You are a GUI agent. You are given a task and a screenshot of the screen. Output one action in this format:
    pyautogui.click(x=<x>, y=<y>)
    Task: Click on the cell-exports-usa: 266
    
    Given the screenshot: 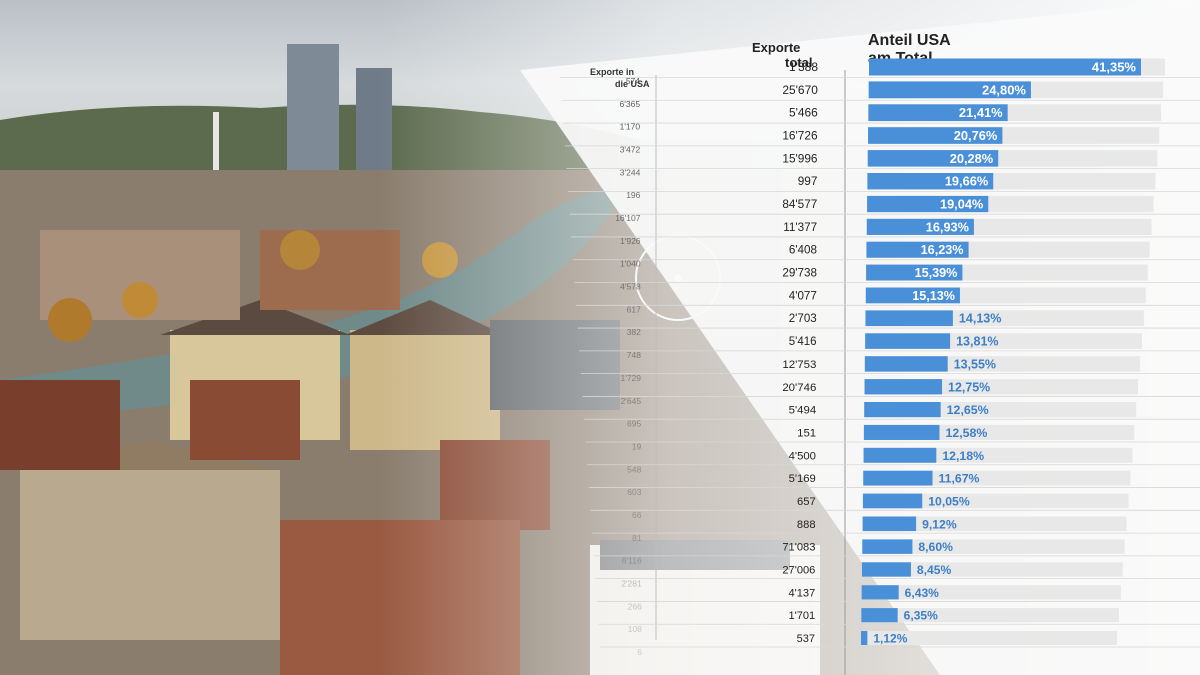 What is the action you would take?
    pyautogui.click(x=635, y=606)
    